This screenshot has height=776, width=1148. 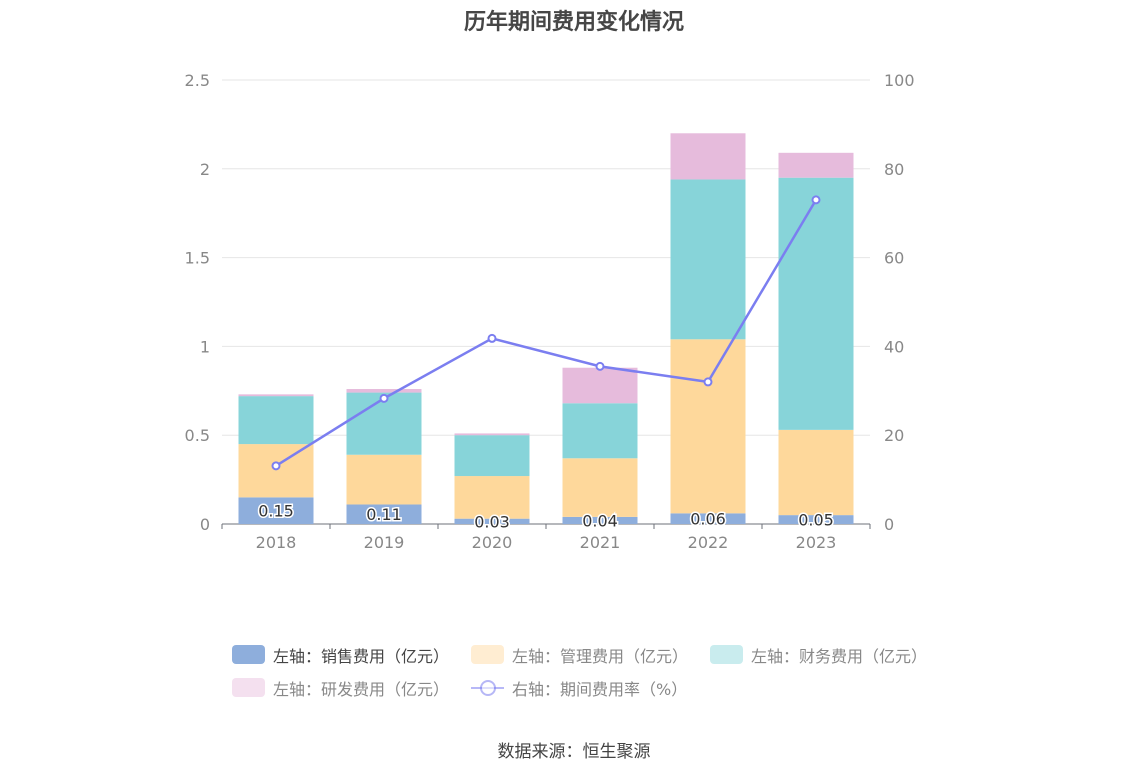 I want to click on legend-item-finance: 左轴：财务费用（亿元）, so click(x=818, y=655).